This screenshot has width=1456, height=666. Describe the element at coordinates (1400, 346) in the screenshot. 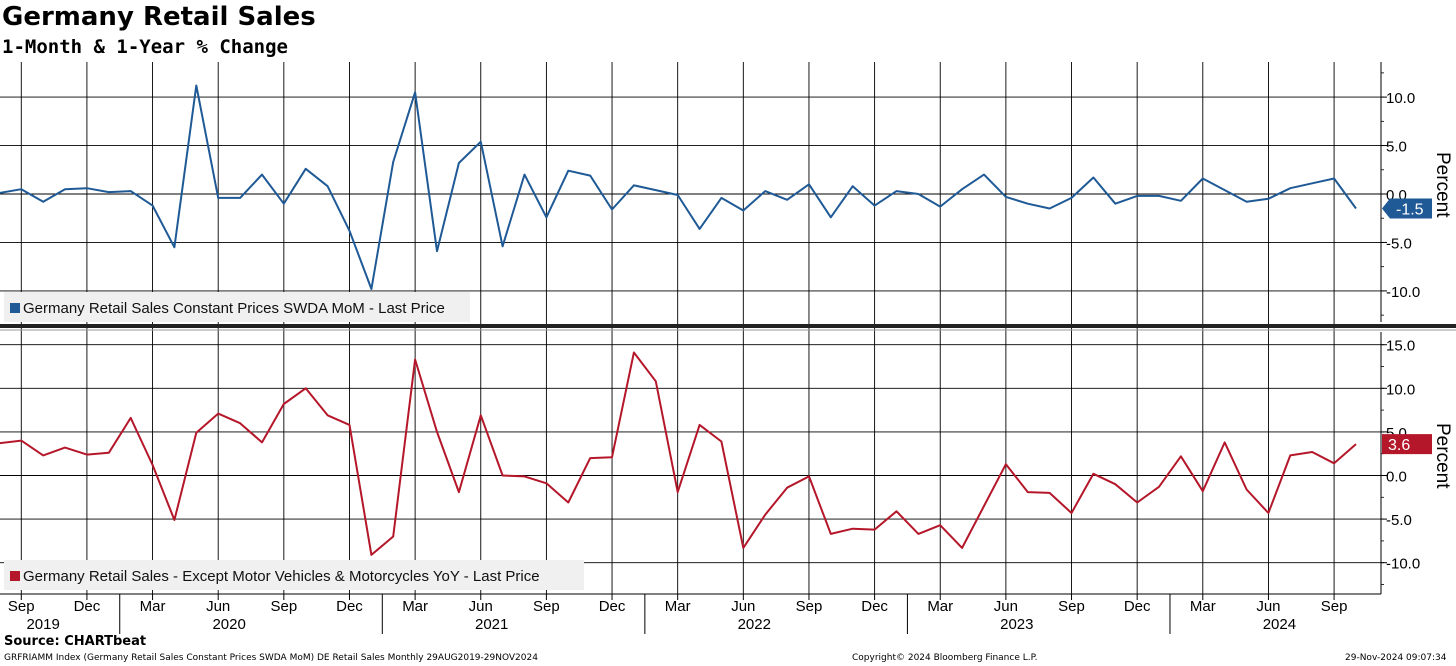

I see `y-tick-label: 15.0` at that location.